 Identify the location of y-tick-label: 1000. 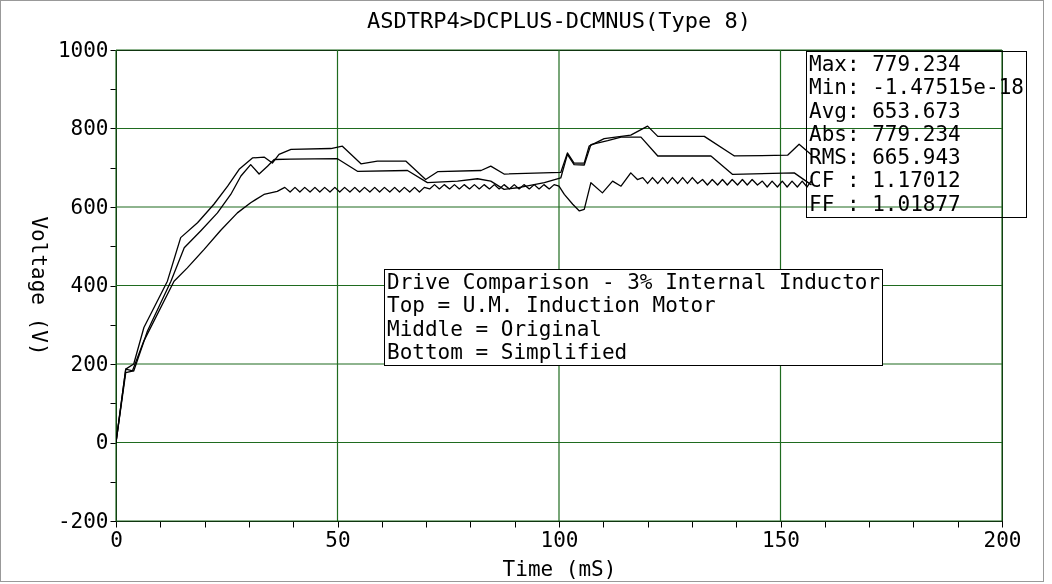
(83, 49).